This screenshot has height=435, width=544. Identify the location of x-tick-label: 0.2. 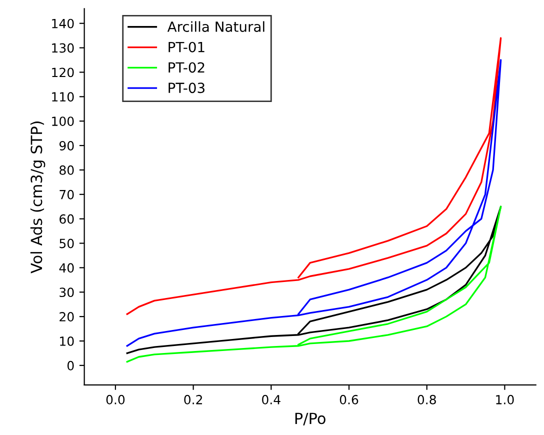
(193, 399).